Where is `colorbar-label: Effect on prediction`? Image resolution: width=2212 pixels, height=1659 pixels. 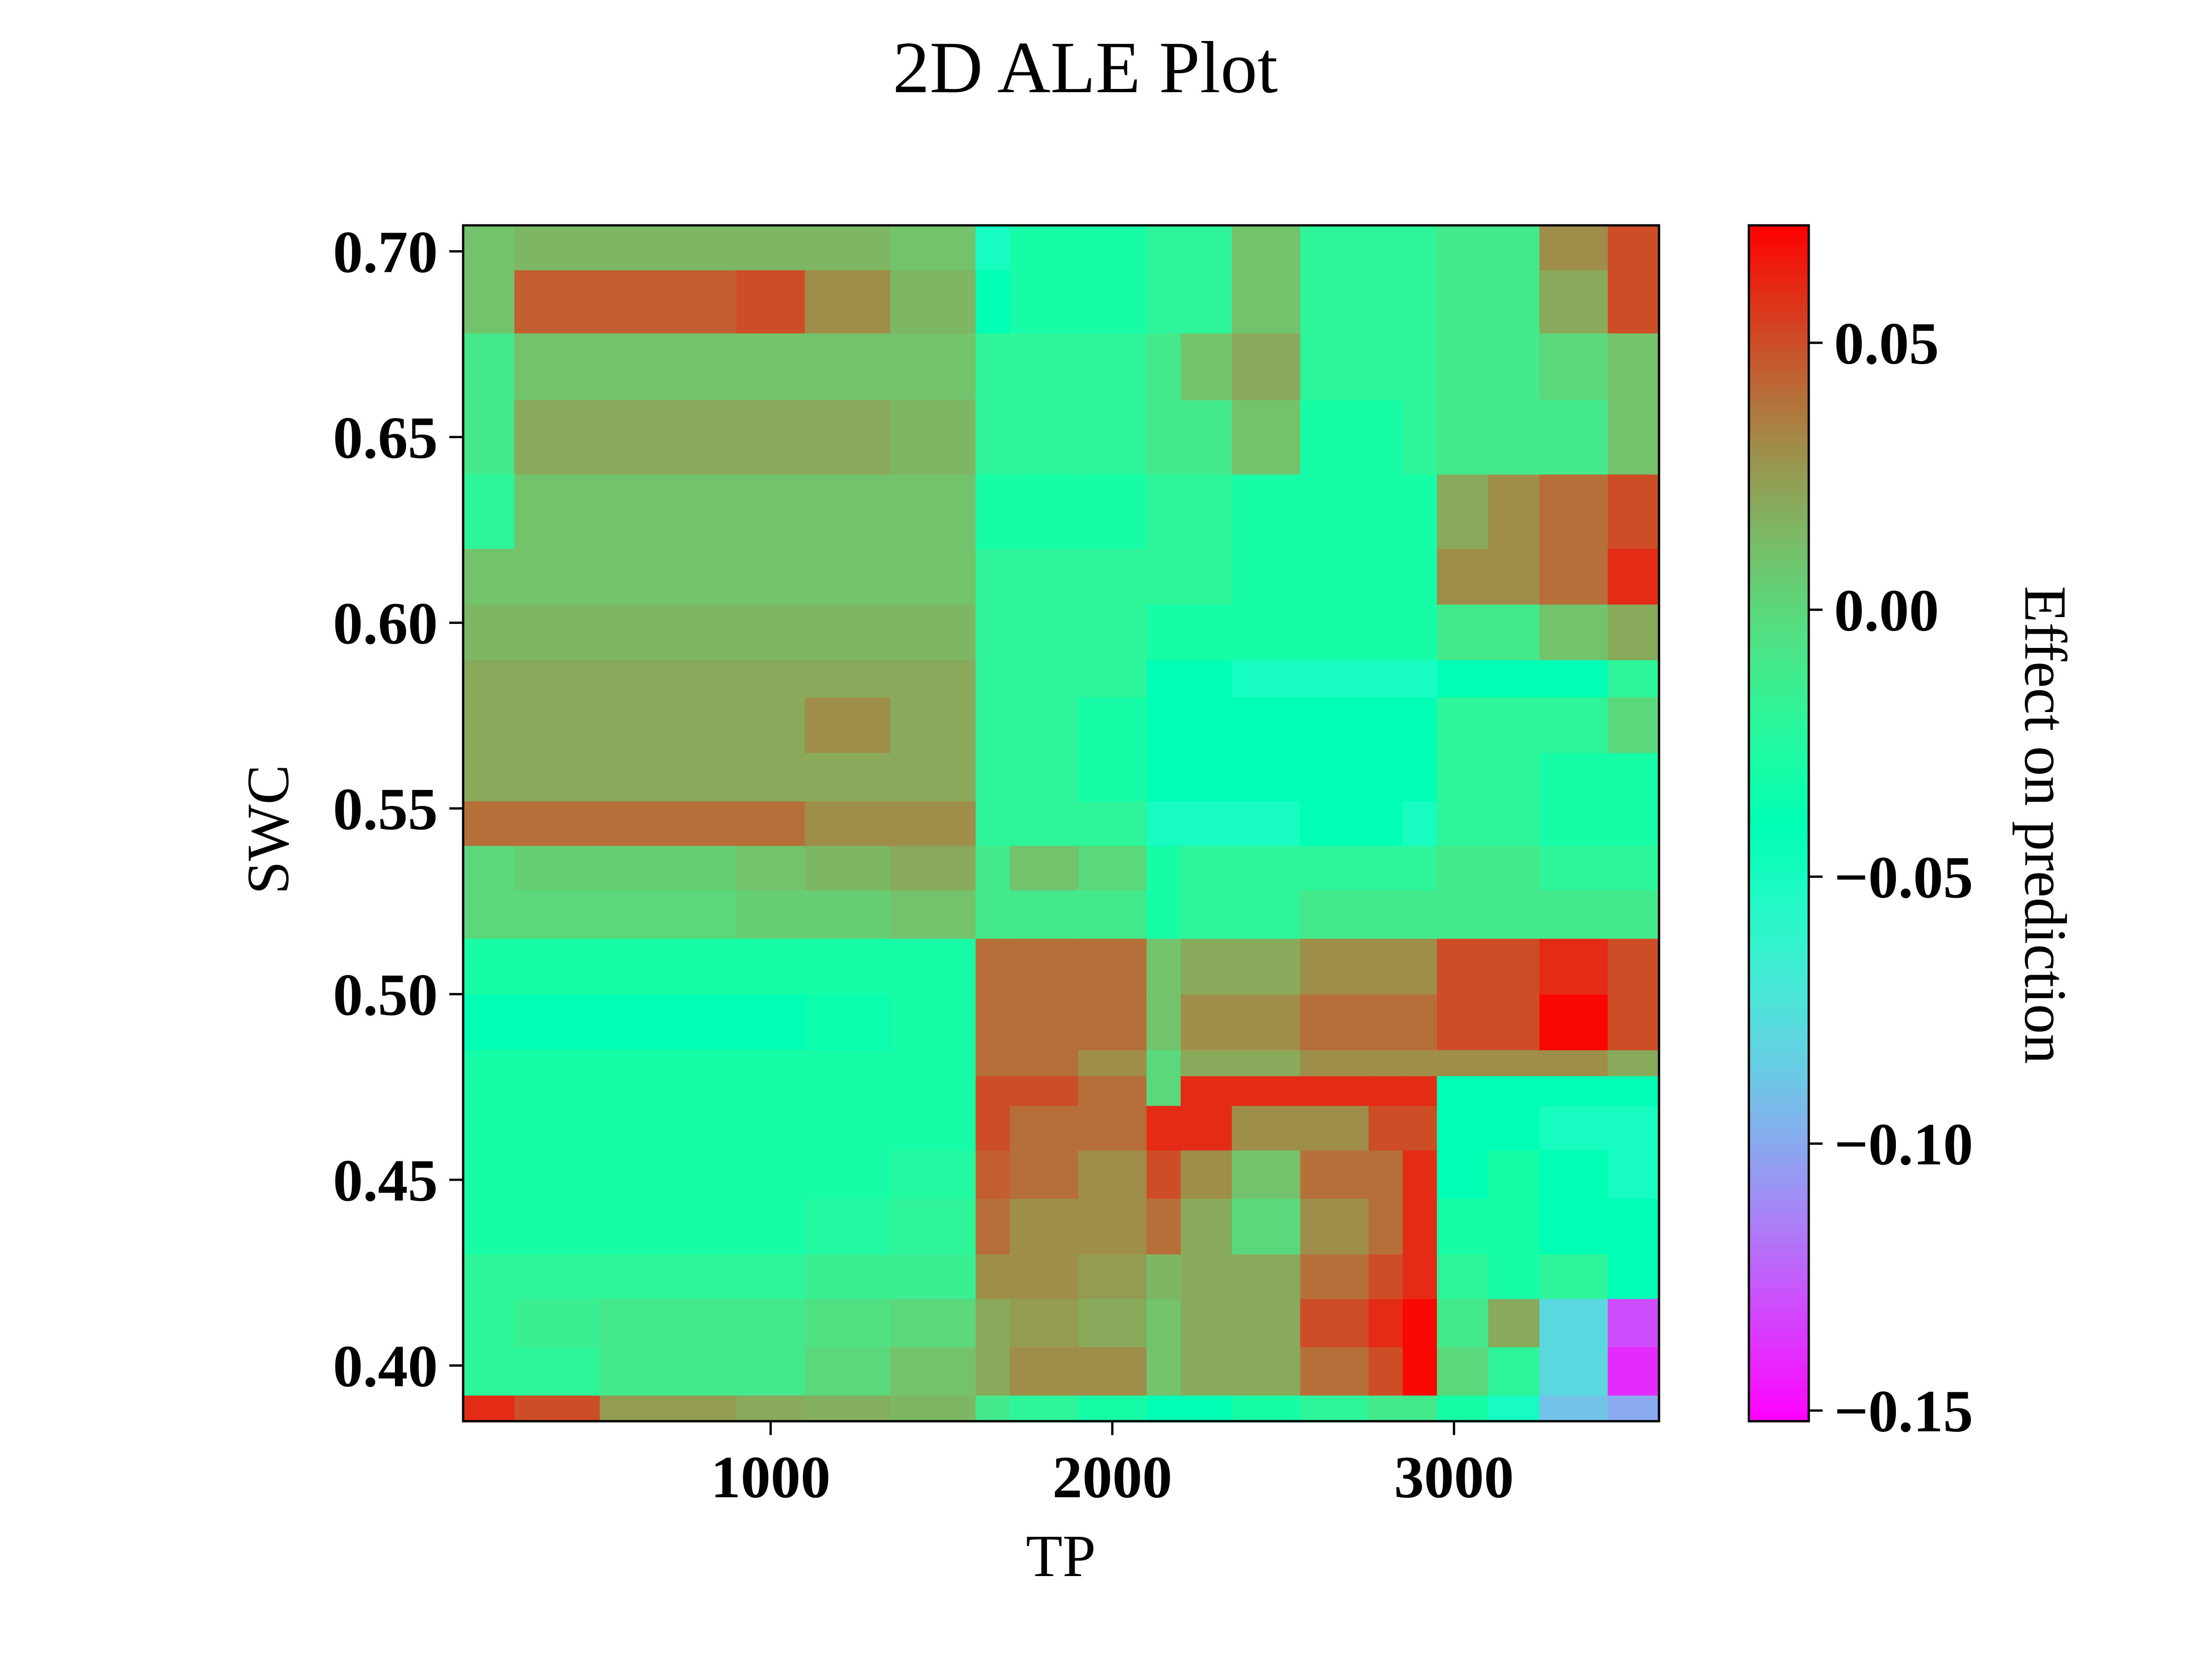 colorbar-label: Effect on prediction is located at coordinates (2045, 825).